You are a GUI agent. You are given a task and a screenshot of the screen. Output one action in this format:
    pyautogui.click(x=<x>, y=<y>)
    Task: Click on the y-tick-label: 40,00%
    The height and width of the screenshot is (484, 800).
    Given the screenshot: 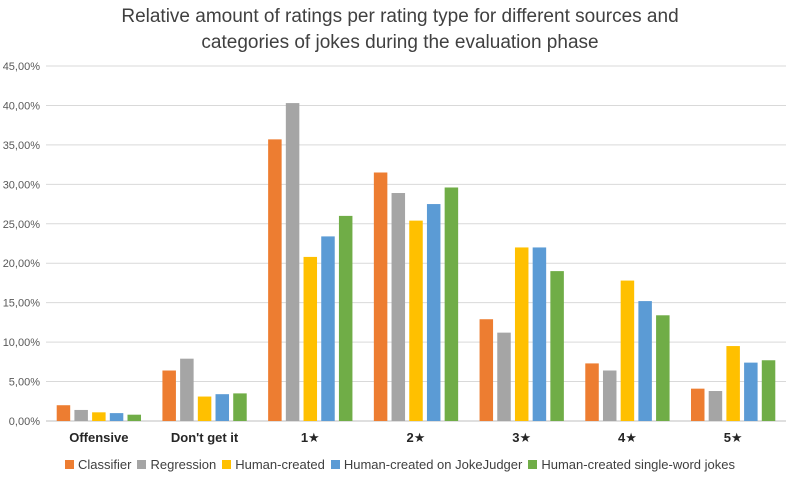 What is the action you would take?
    pyautogui.click(x=22, y=106)
    